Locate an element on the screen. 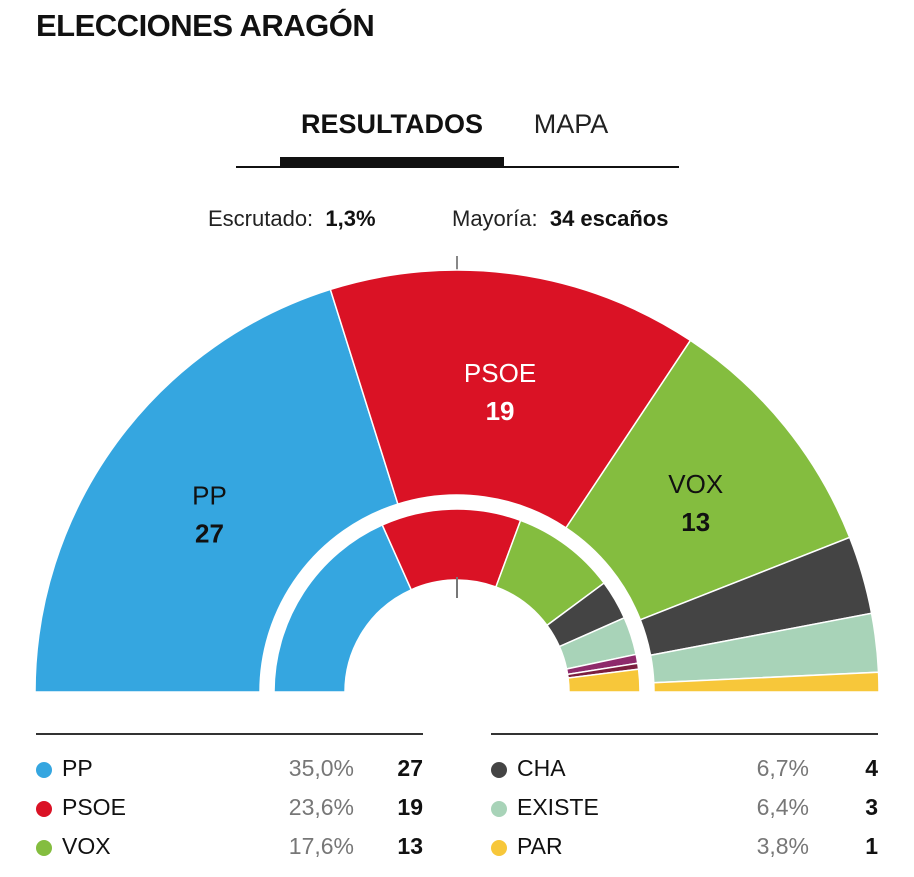 This screenshot has width=914, height=877. legend-row: PP 35,0% 27 is located at coordinates (236, 771).